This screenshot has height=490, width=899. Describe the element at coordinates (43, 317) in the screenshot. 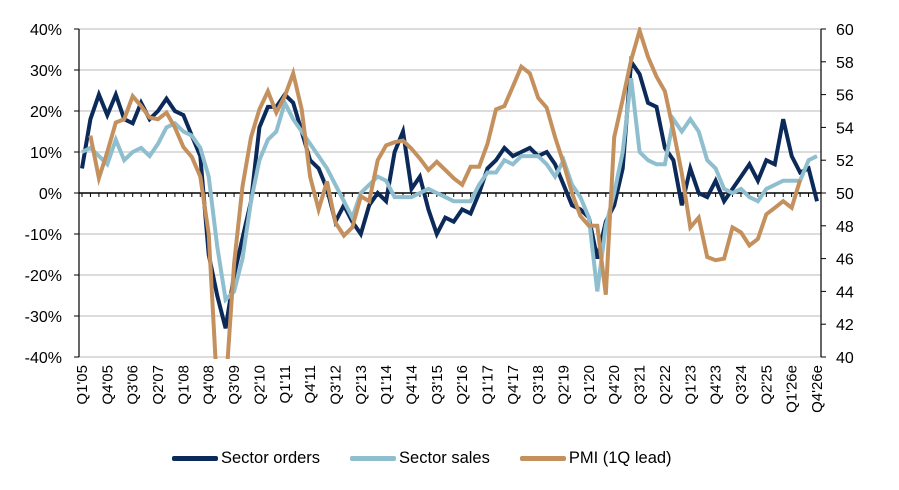

I see `left-axis-tick-label: -30%` at that location.